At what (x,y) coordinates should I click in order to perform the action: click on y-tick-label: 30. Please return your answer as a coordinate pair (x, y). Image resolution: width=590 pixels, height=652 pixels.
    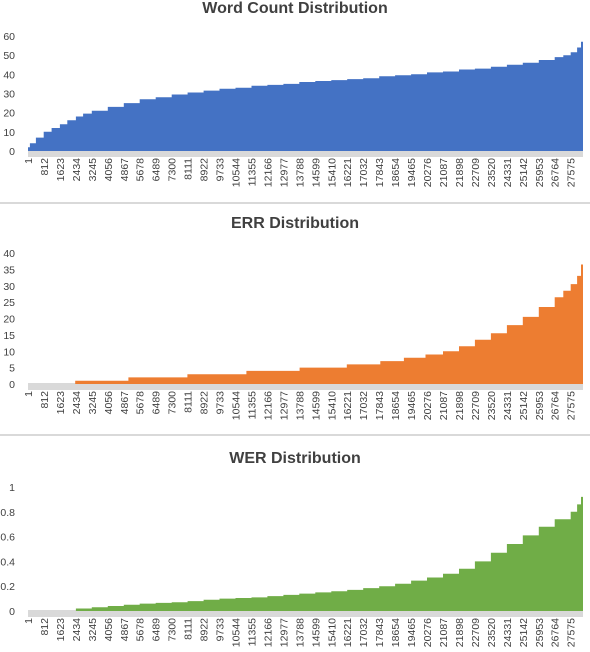
    Looking at the image, I should click on (9, 95).